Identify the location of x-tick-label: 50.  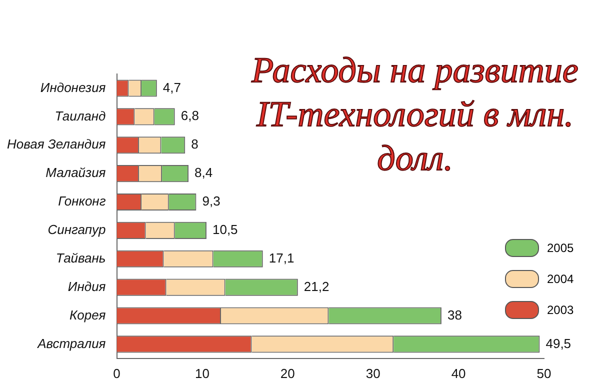
(544, 373).